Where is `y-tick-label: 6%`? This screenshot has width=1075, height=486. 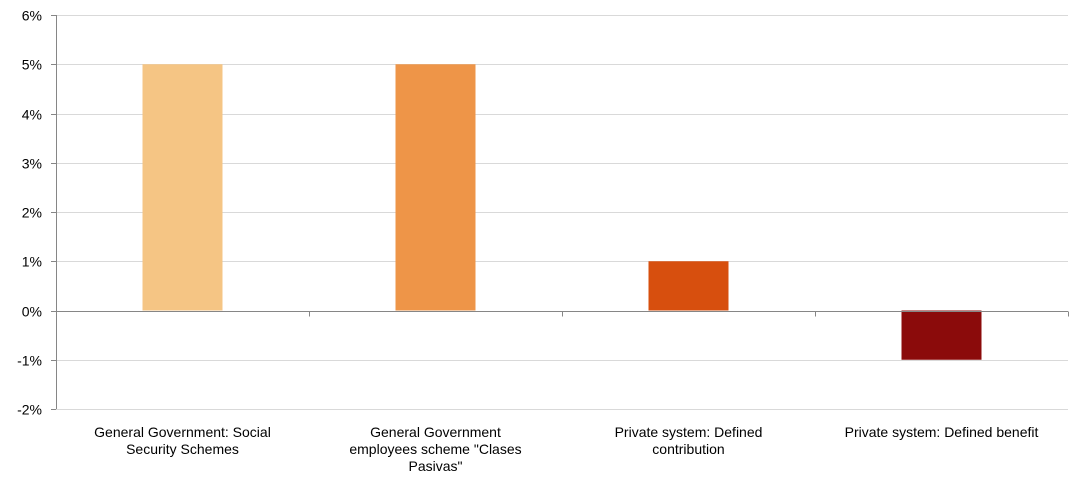
y-tick-label: 6% is located at coordinates (32, 16).